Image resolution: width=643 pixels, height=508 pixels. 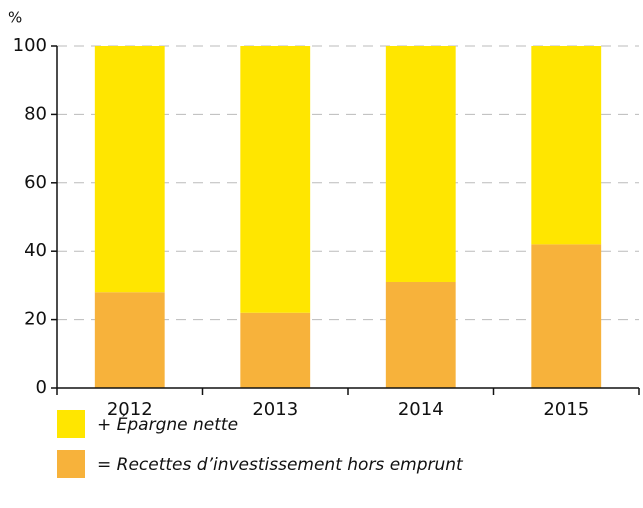 What do you see at coordinates (130, 409) in the screenshot?
I see `x-tick-label: 2012` at bounding box center [130, 409].